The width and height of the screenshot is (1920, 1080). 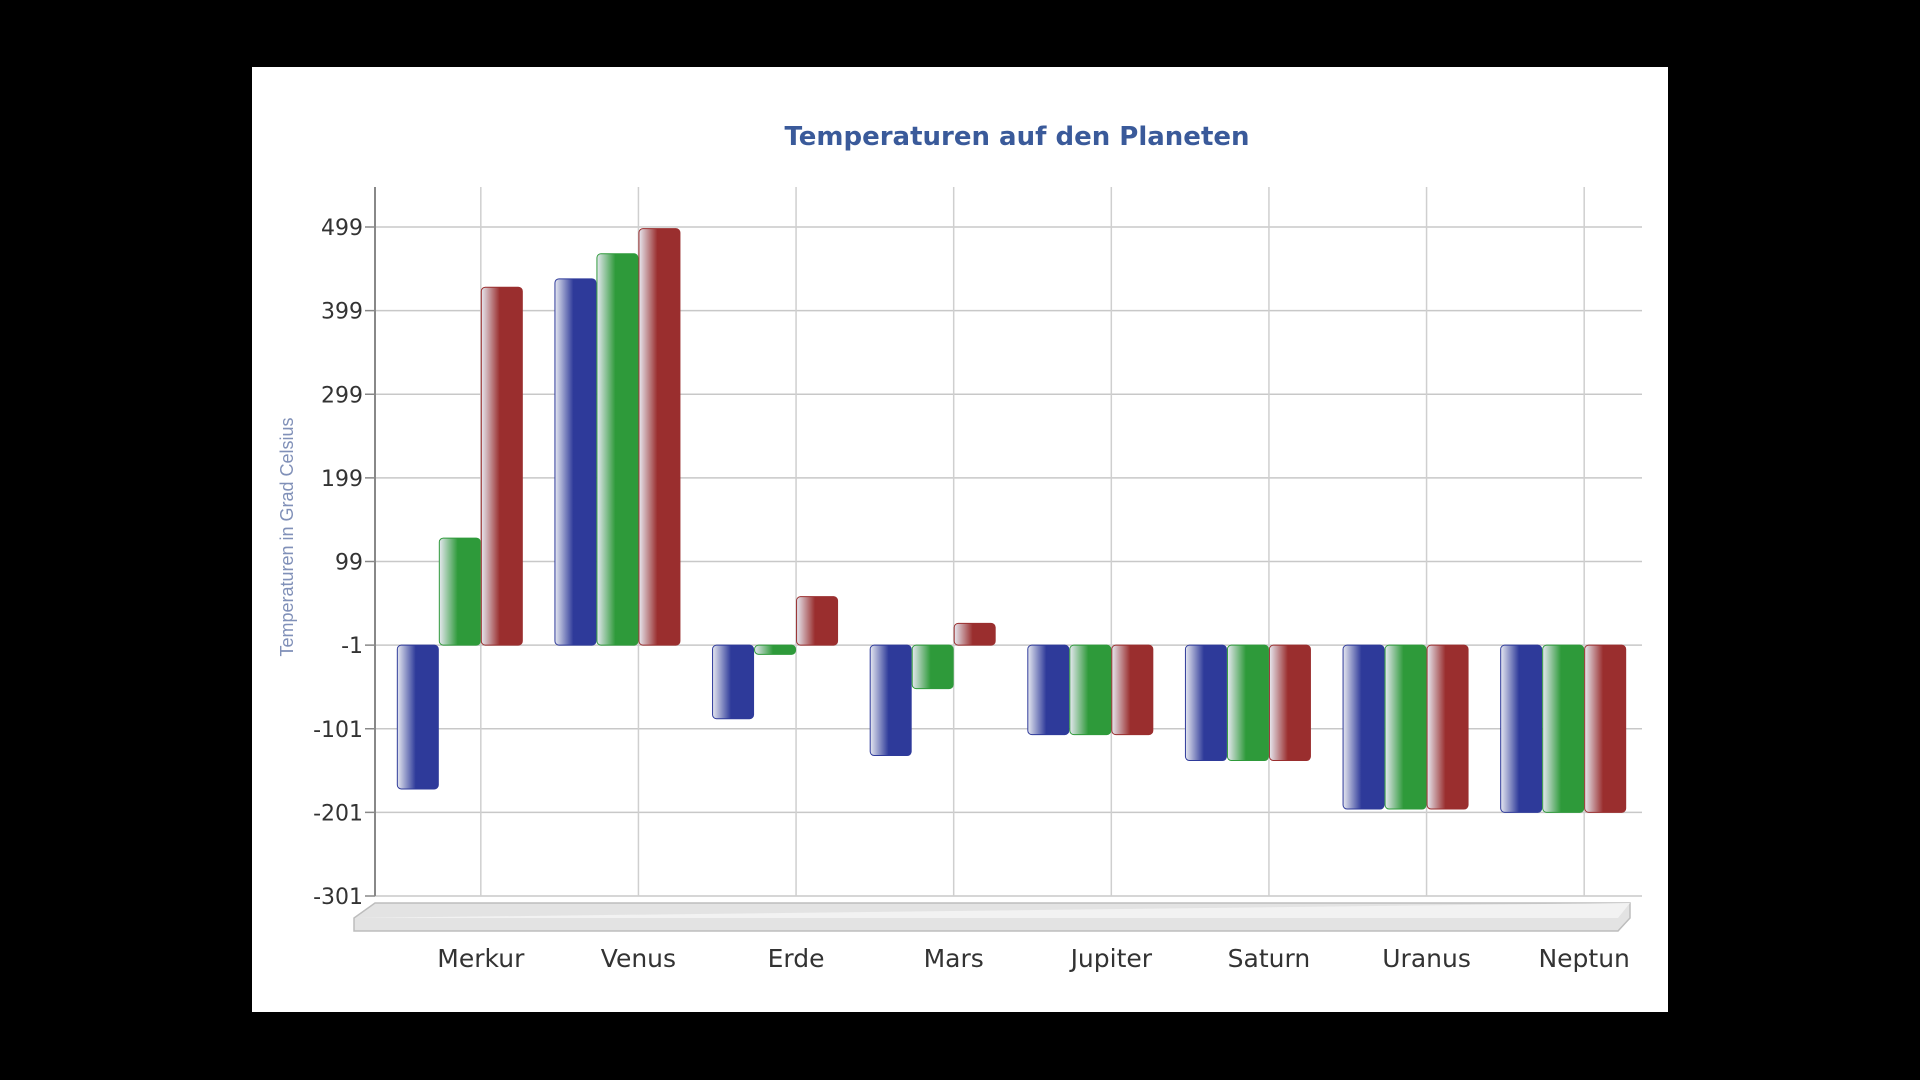 I want to click on x-tick-label-erde: Erde, so click(x=796, y=958).